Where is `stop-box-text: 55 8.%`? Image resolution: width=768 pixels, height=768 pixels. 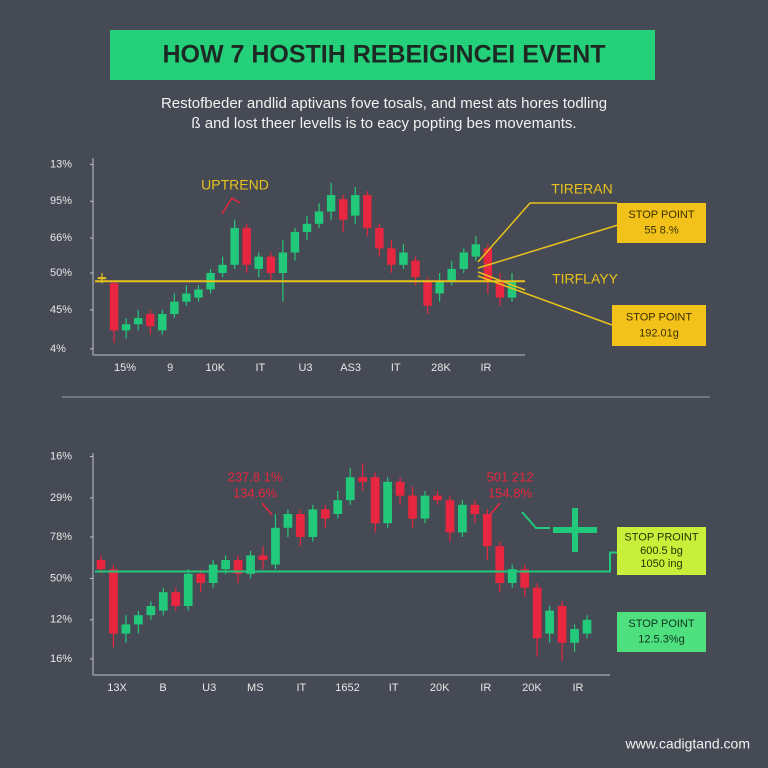 stop-box-text: 55 8.% is located at coordinates (661, 231).